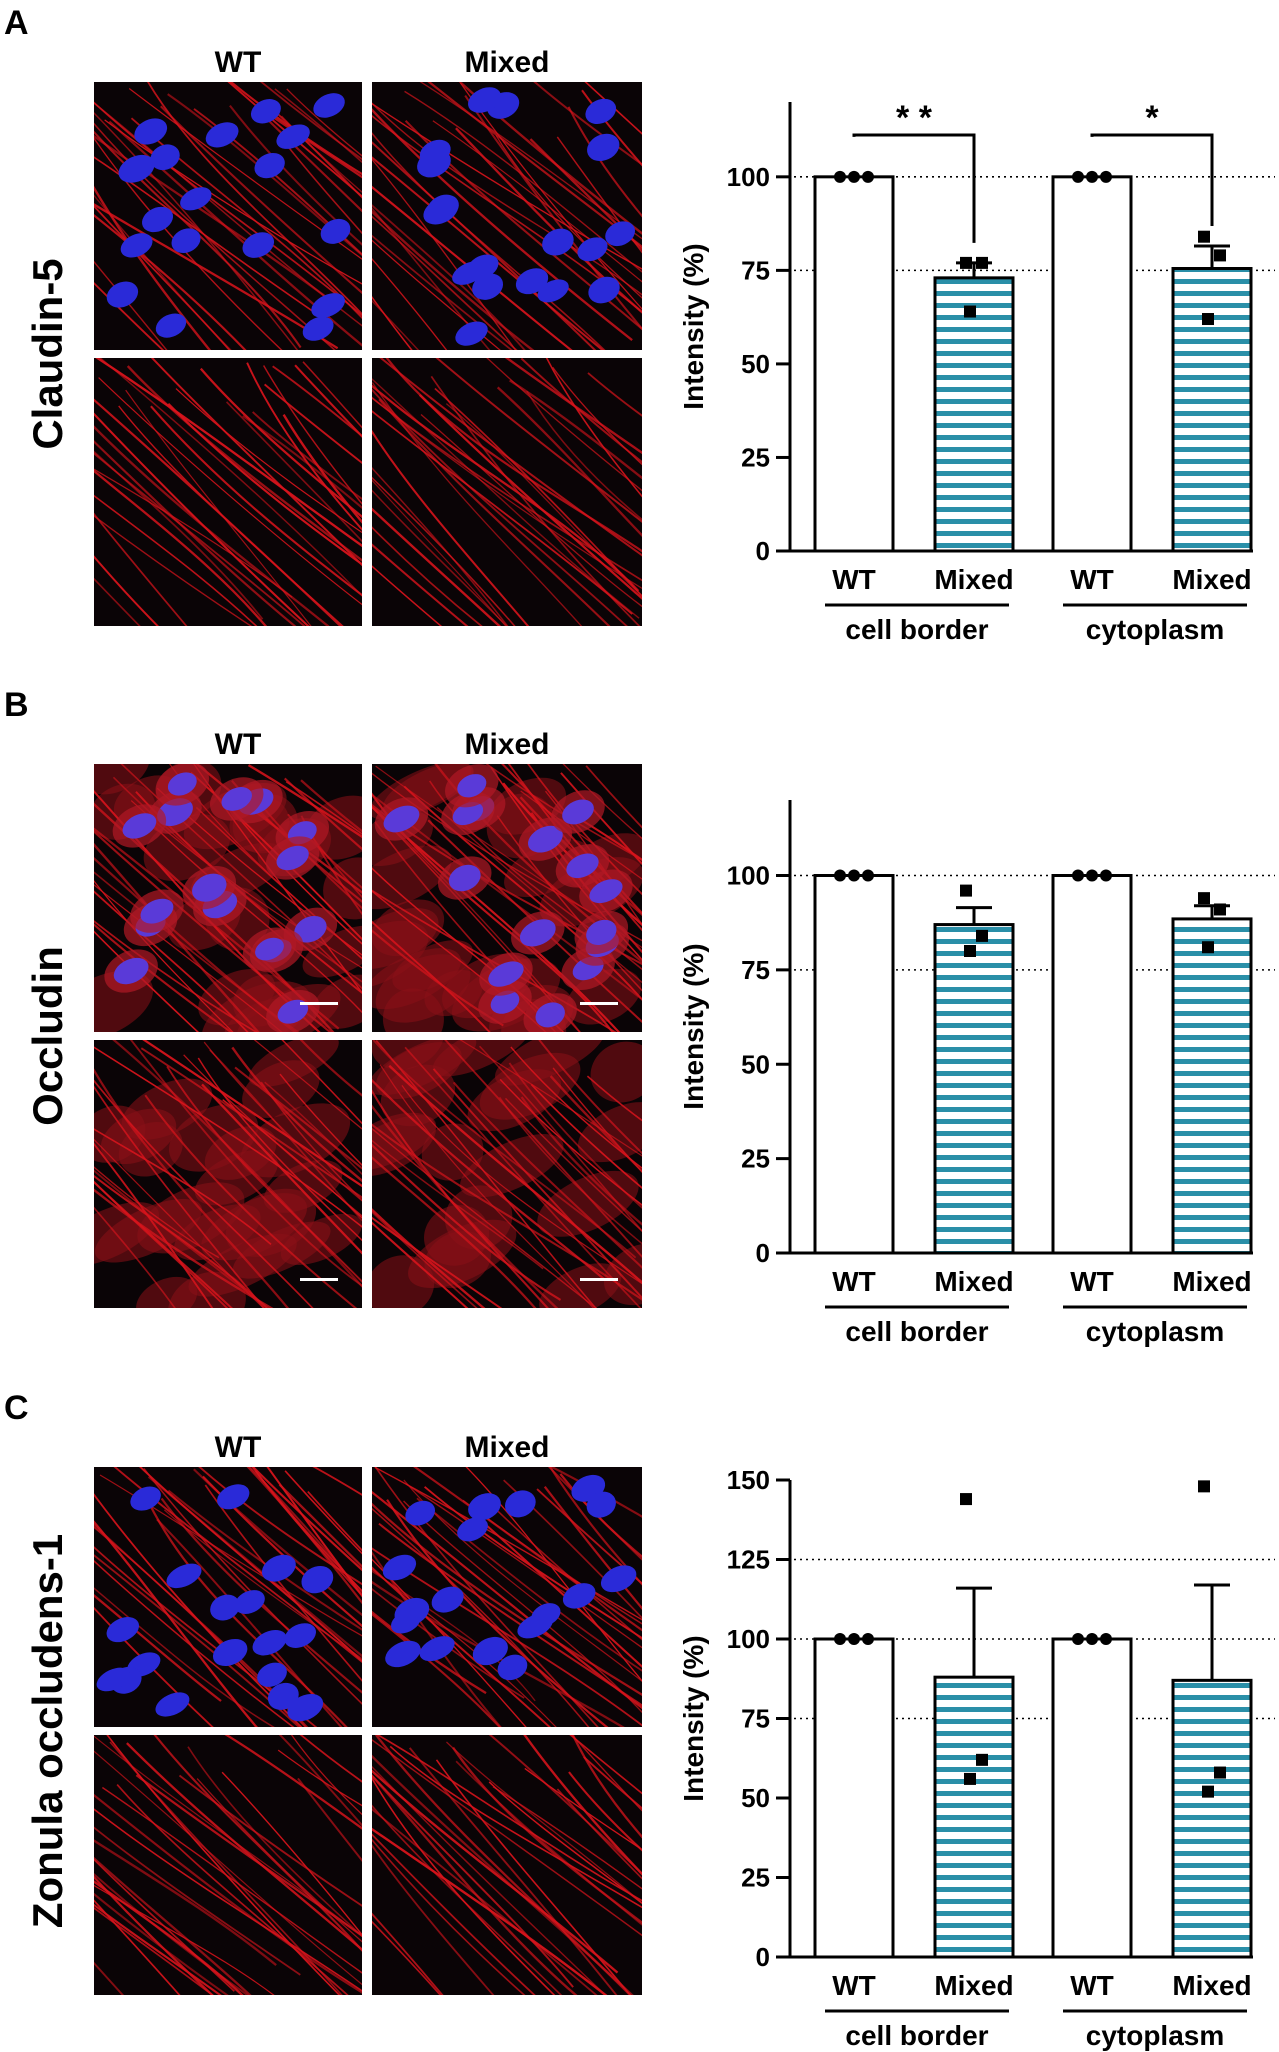 This screenshot has height=2052, width=1279. What do you see at coordinates (763, 551) in the screenshot?
I see `y-tick-label: 0` at bounding box center [763, 551].